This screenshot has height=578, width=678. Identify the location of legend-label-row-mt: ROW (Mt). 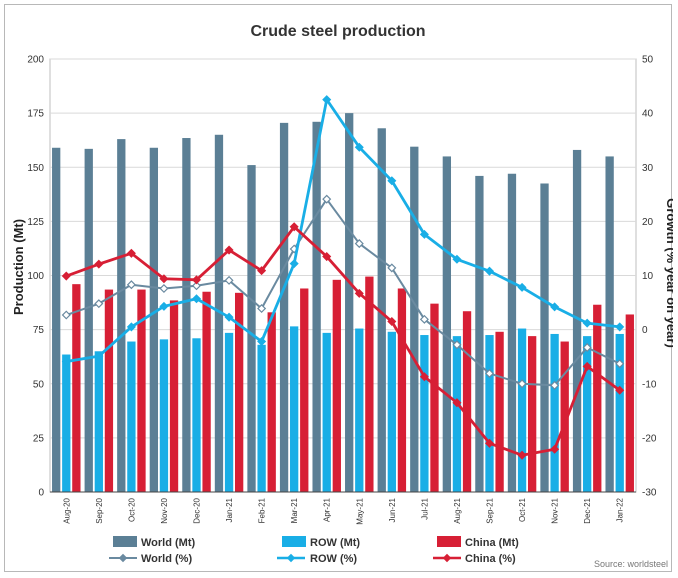
(335, 543).